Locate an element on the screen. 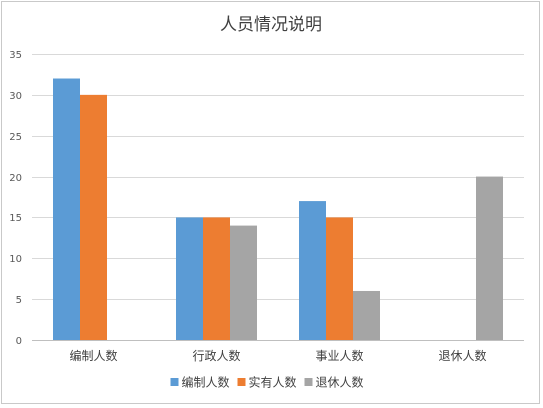 This screenshot has height=408, width=543. x-category-label: 事业人数 is located at coordinates (339, 355).